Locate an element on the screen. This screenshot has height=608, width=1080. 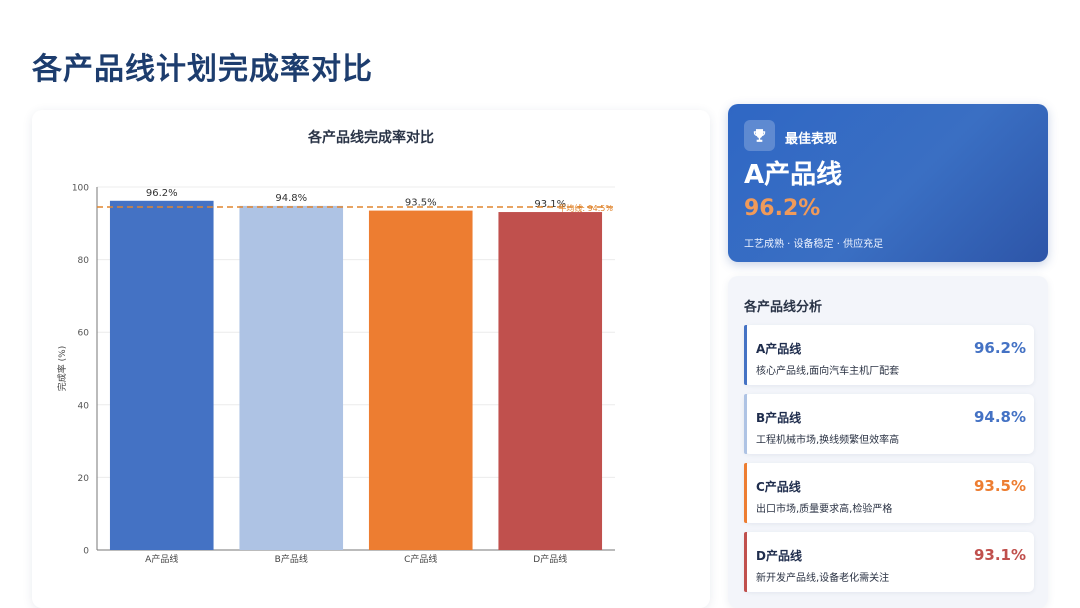
average-reference-label: 平均线: 94.5% is located at coordinates (585, 208).